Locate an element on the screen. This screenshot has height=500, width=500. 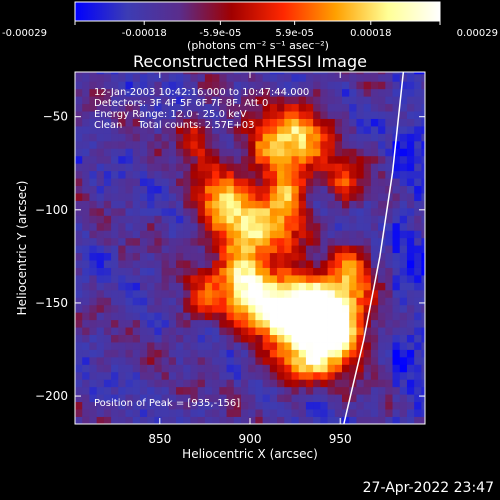
solar-limb-line is located at coordinates (374, 248).